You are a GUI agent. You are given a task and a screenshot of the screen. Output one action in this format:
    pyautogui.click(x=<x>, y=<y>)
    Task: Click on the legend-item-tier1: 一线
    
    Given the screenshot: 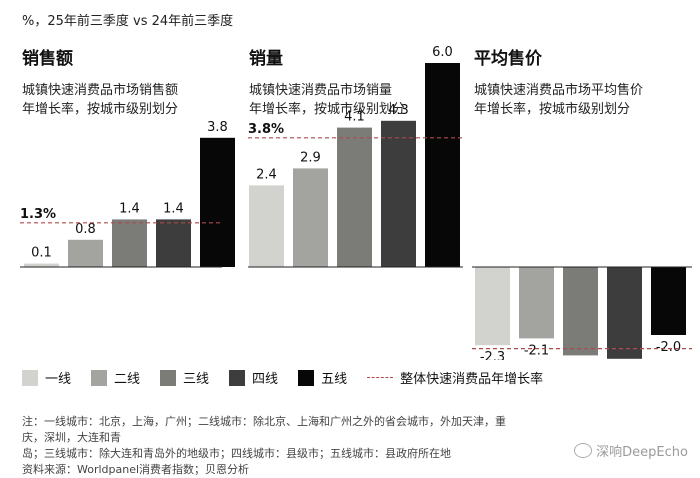 What is the action you would take?
    pyautogui.click(x=46, y=377)
    